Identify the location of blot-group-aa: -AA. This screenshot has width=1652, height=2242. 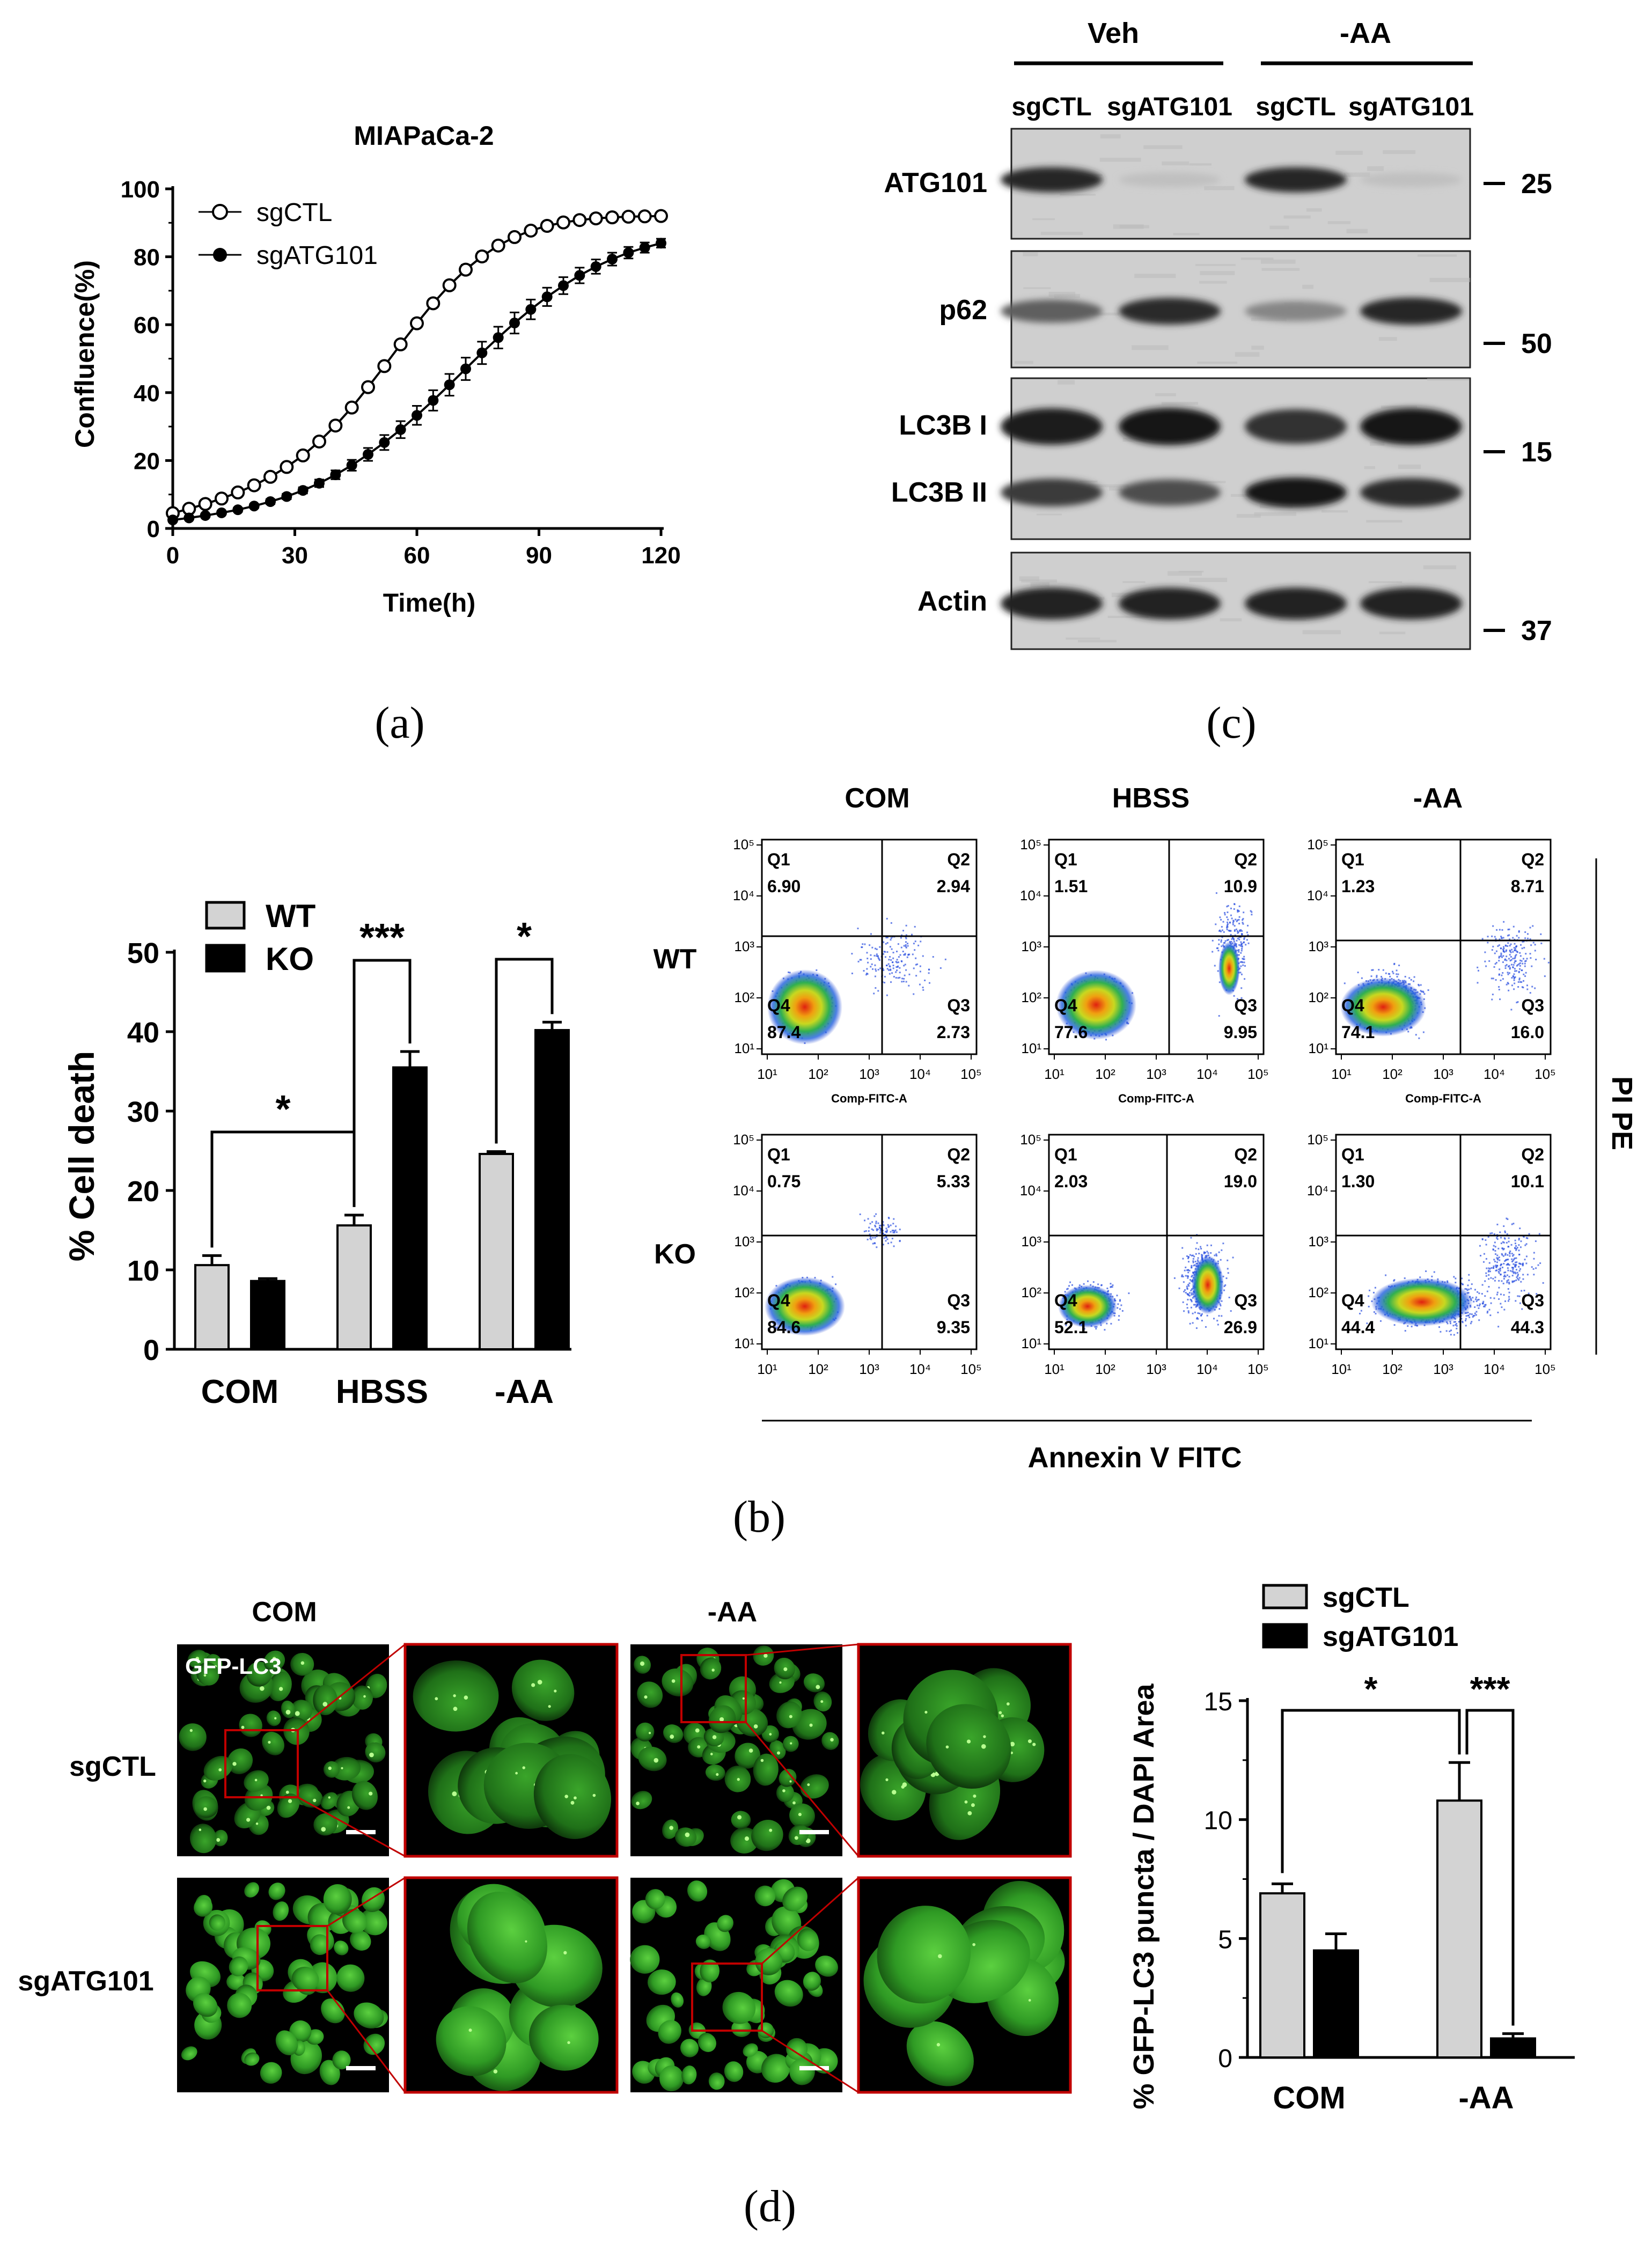
(1365, 33).